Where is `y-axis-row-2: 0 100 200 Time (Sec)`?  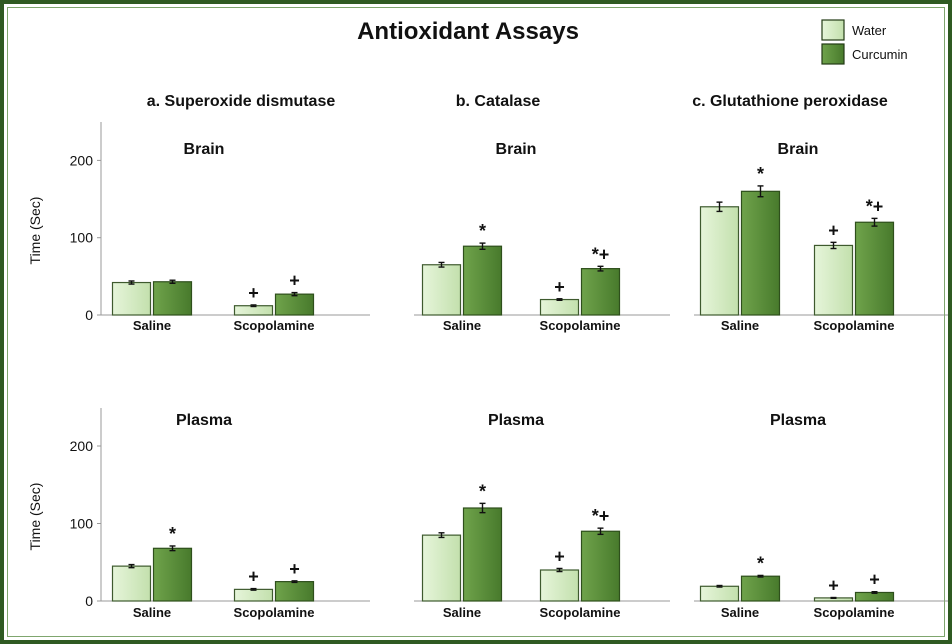 y-axis-row-2: 0 100 200 Time (Sec) is located at coordinates (64, 508).